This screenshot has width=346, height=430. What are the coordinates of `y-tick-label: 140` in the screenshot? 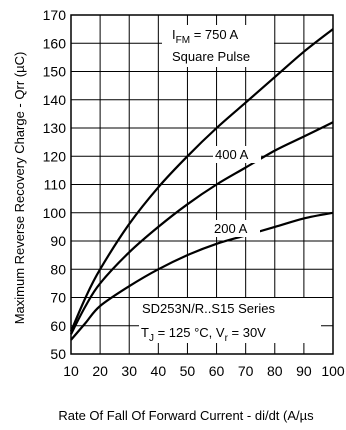 It's located at (55, 100).